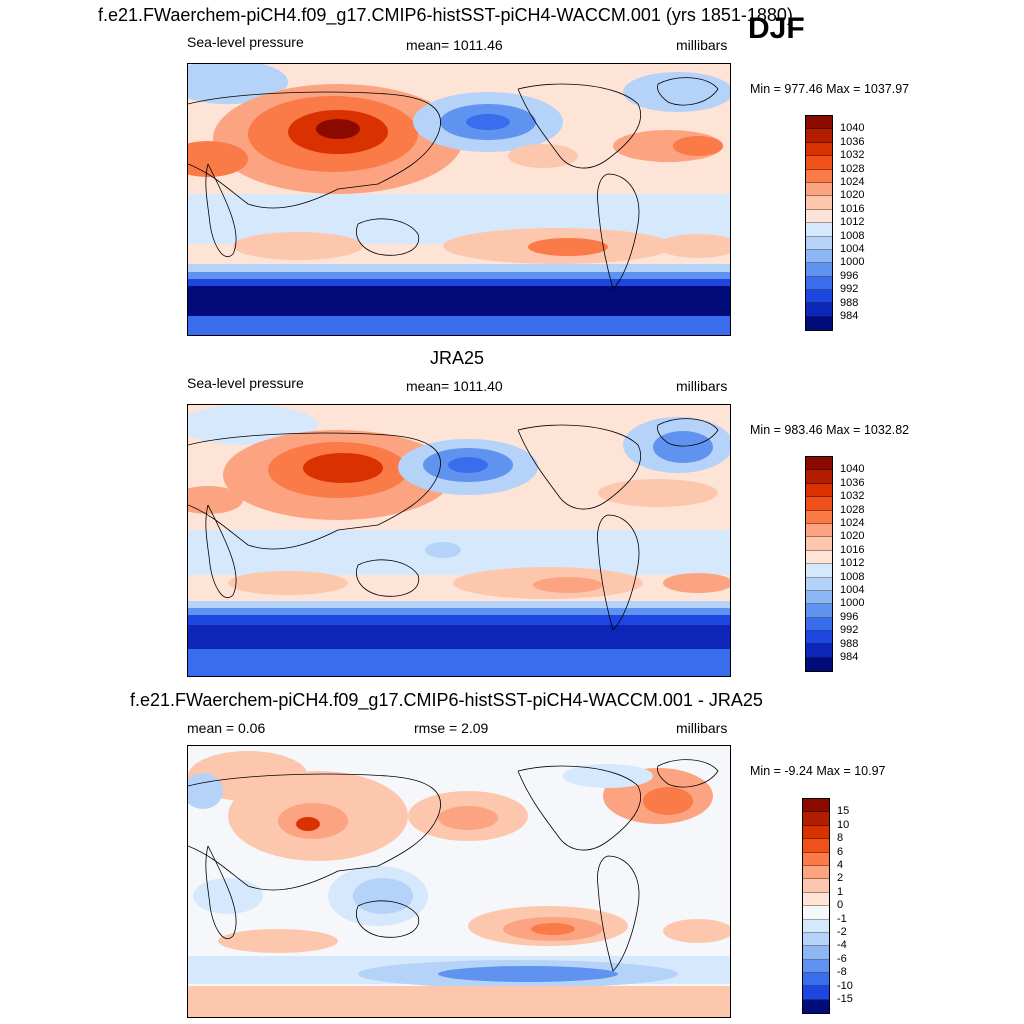  Describe the element at coordinates (842, 945) in the screenshot. I see `colorbar-tick-label: -4` at that location.